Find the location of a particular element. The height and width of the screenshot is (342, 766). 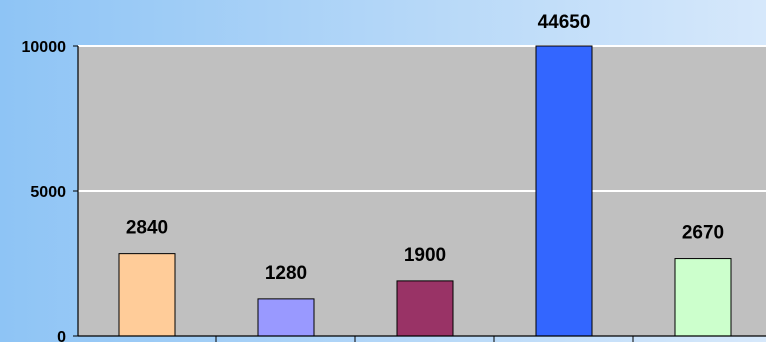

data-label: 1900 is located at coordinates (425, 255).